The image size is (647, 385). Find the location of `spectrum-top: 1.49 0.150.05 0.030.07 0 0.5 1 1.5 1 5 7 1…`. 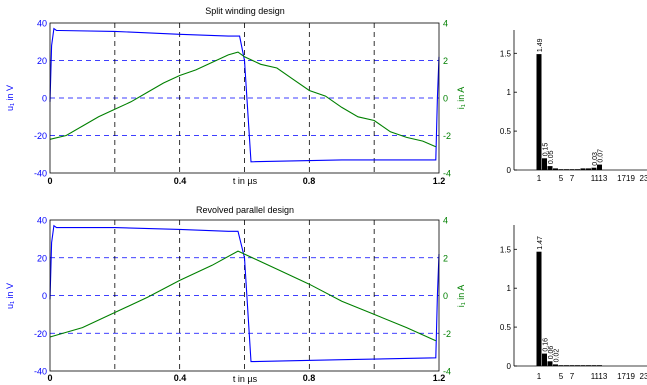

spectrum-top: 1.49 0.150.05 0.030.07 0 0.5 1 1.5 1 5 7 1… is located at coordinates (573, 106).